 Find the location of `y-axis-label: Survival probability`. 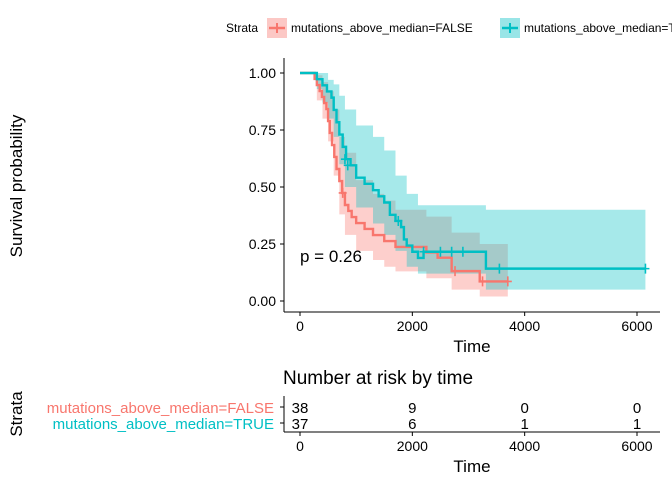

y-axis-label: Survival probability is located at coordinates (16, 185).